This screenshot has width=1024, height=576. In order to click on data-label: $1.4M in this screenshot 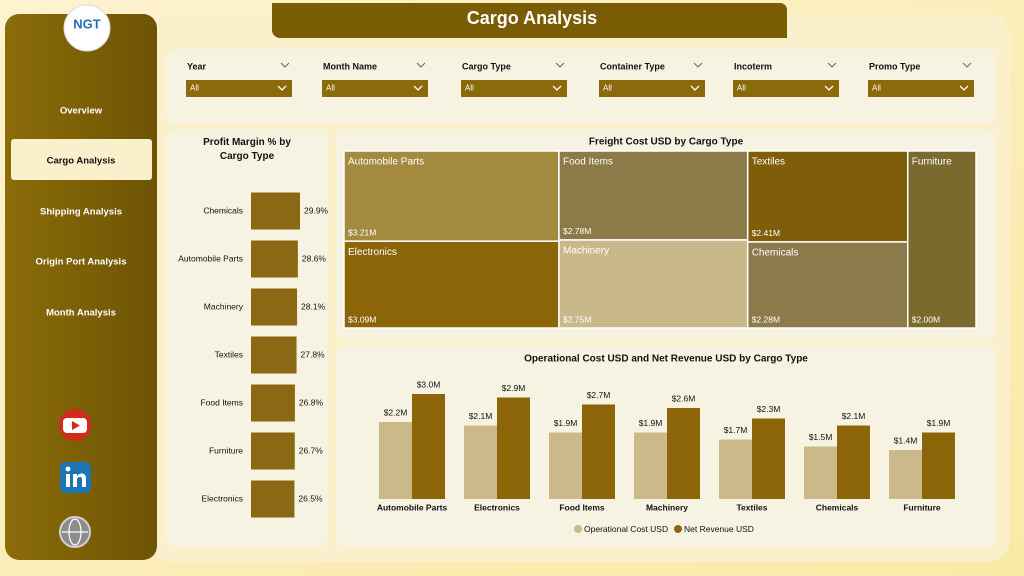, I will do `click(906, 440)`.